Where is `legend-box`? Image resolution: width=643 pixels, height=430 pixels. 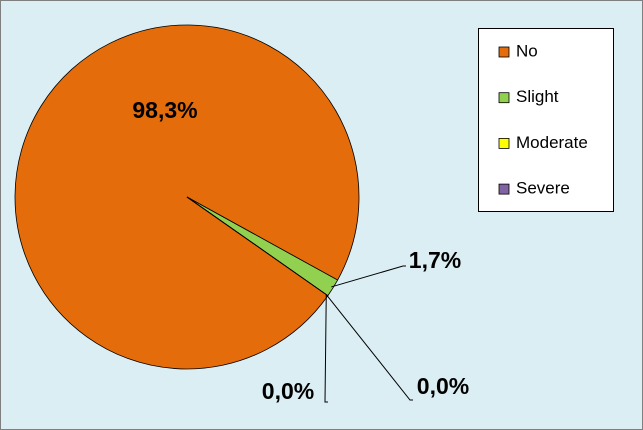
legend-box is located at coordinates (546, 120).